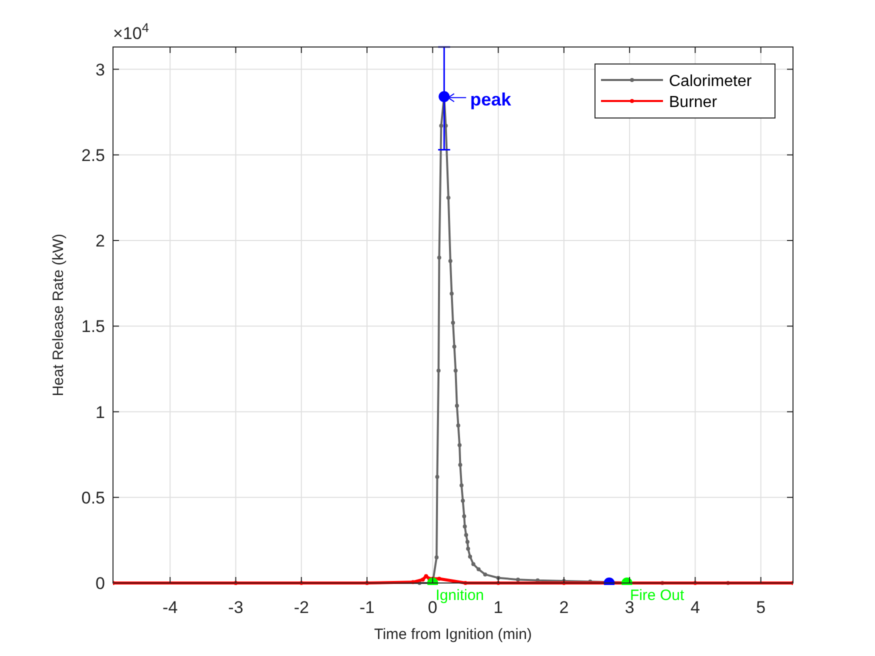  What do you see at coordinates (564, 607) in the screenshot?
I see `x-tick-label: 2` at bounding box center [564, 607].